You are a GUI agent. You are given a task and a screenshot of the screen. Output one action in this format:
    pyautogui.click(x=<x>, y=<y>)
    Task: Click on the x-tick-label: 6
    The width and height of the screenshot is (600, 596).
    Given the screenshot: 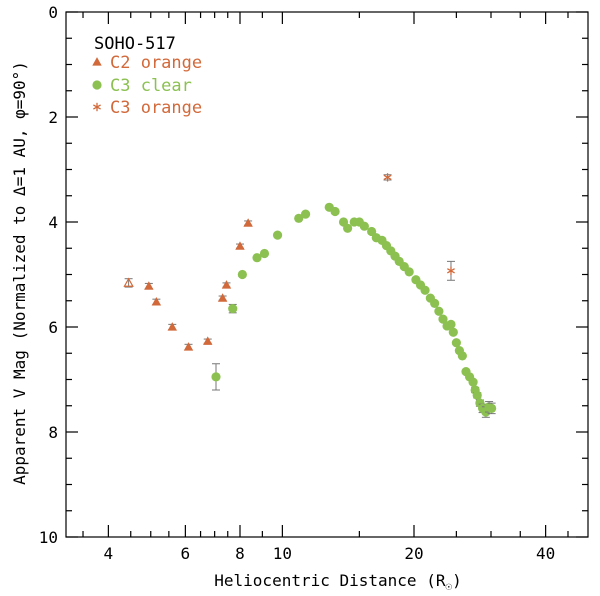 What is the action you would take?
    pyautogui.click(x=186, y=553)
    